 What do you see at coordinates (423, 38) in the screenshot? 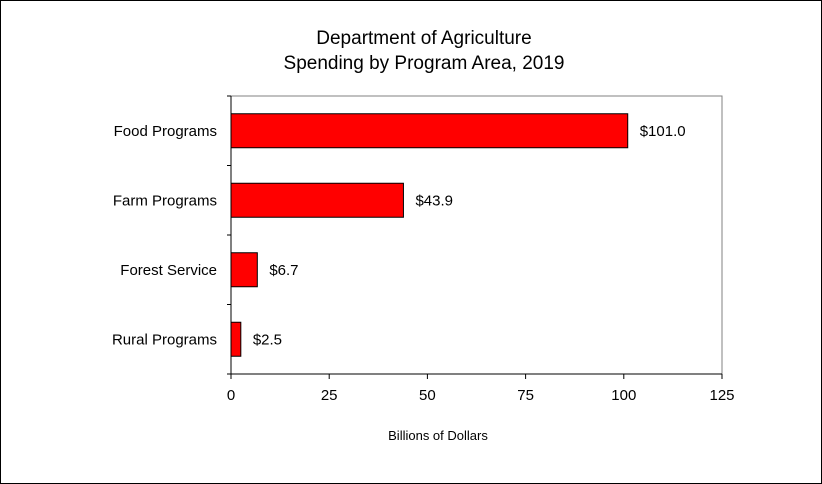
I see `chart-title: Department of Agriculture` at bounding box center [423, 38].